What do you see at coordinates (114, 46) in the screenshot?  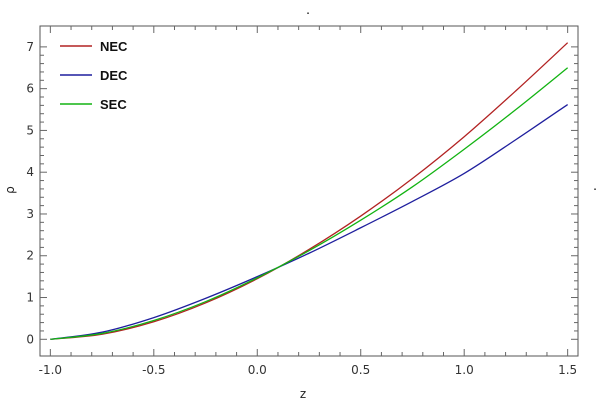 I see `legend-label-nec: NEC` at bounding box center [114, 46].